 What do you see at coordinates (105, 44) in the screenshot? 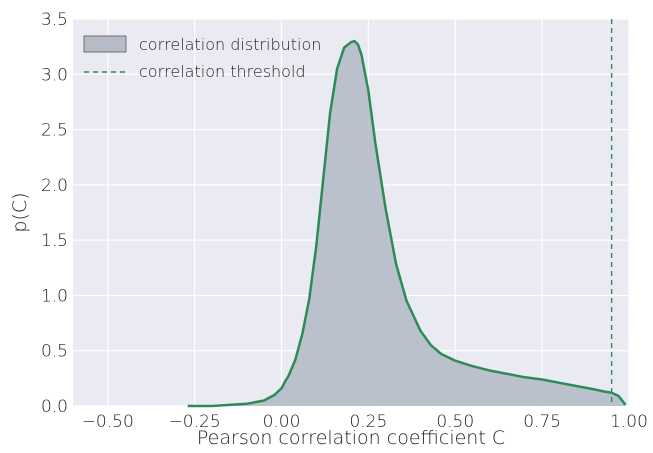
I see `legend-swatch-distribution` at bounding box center [105, 44].